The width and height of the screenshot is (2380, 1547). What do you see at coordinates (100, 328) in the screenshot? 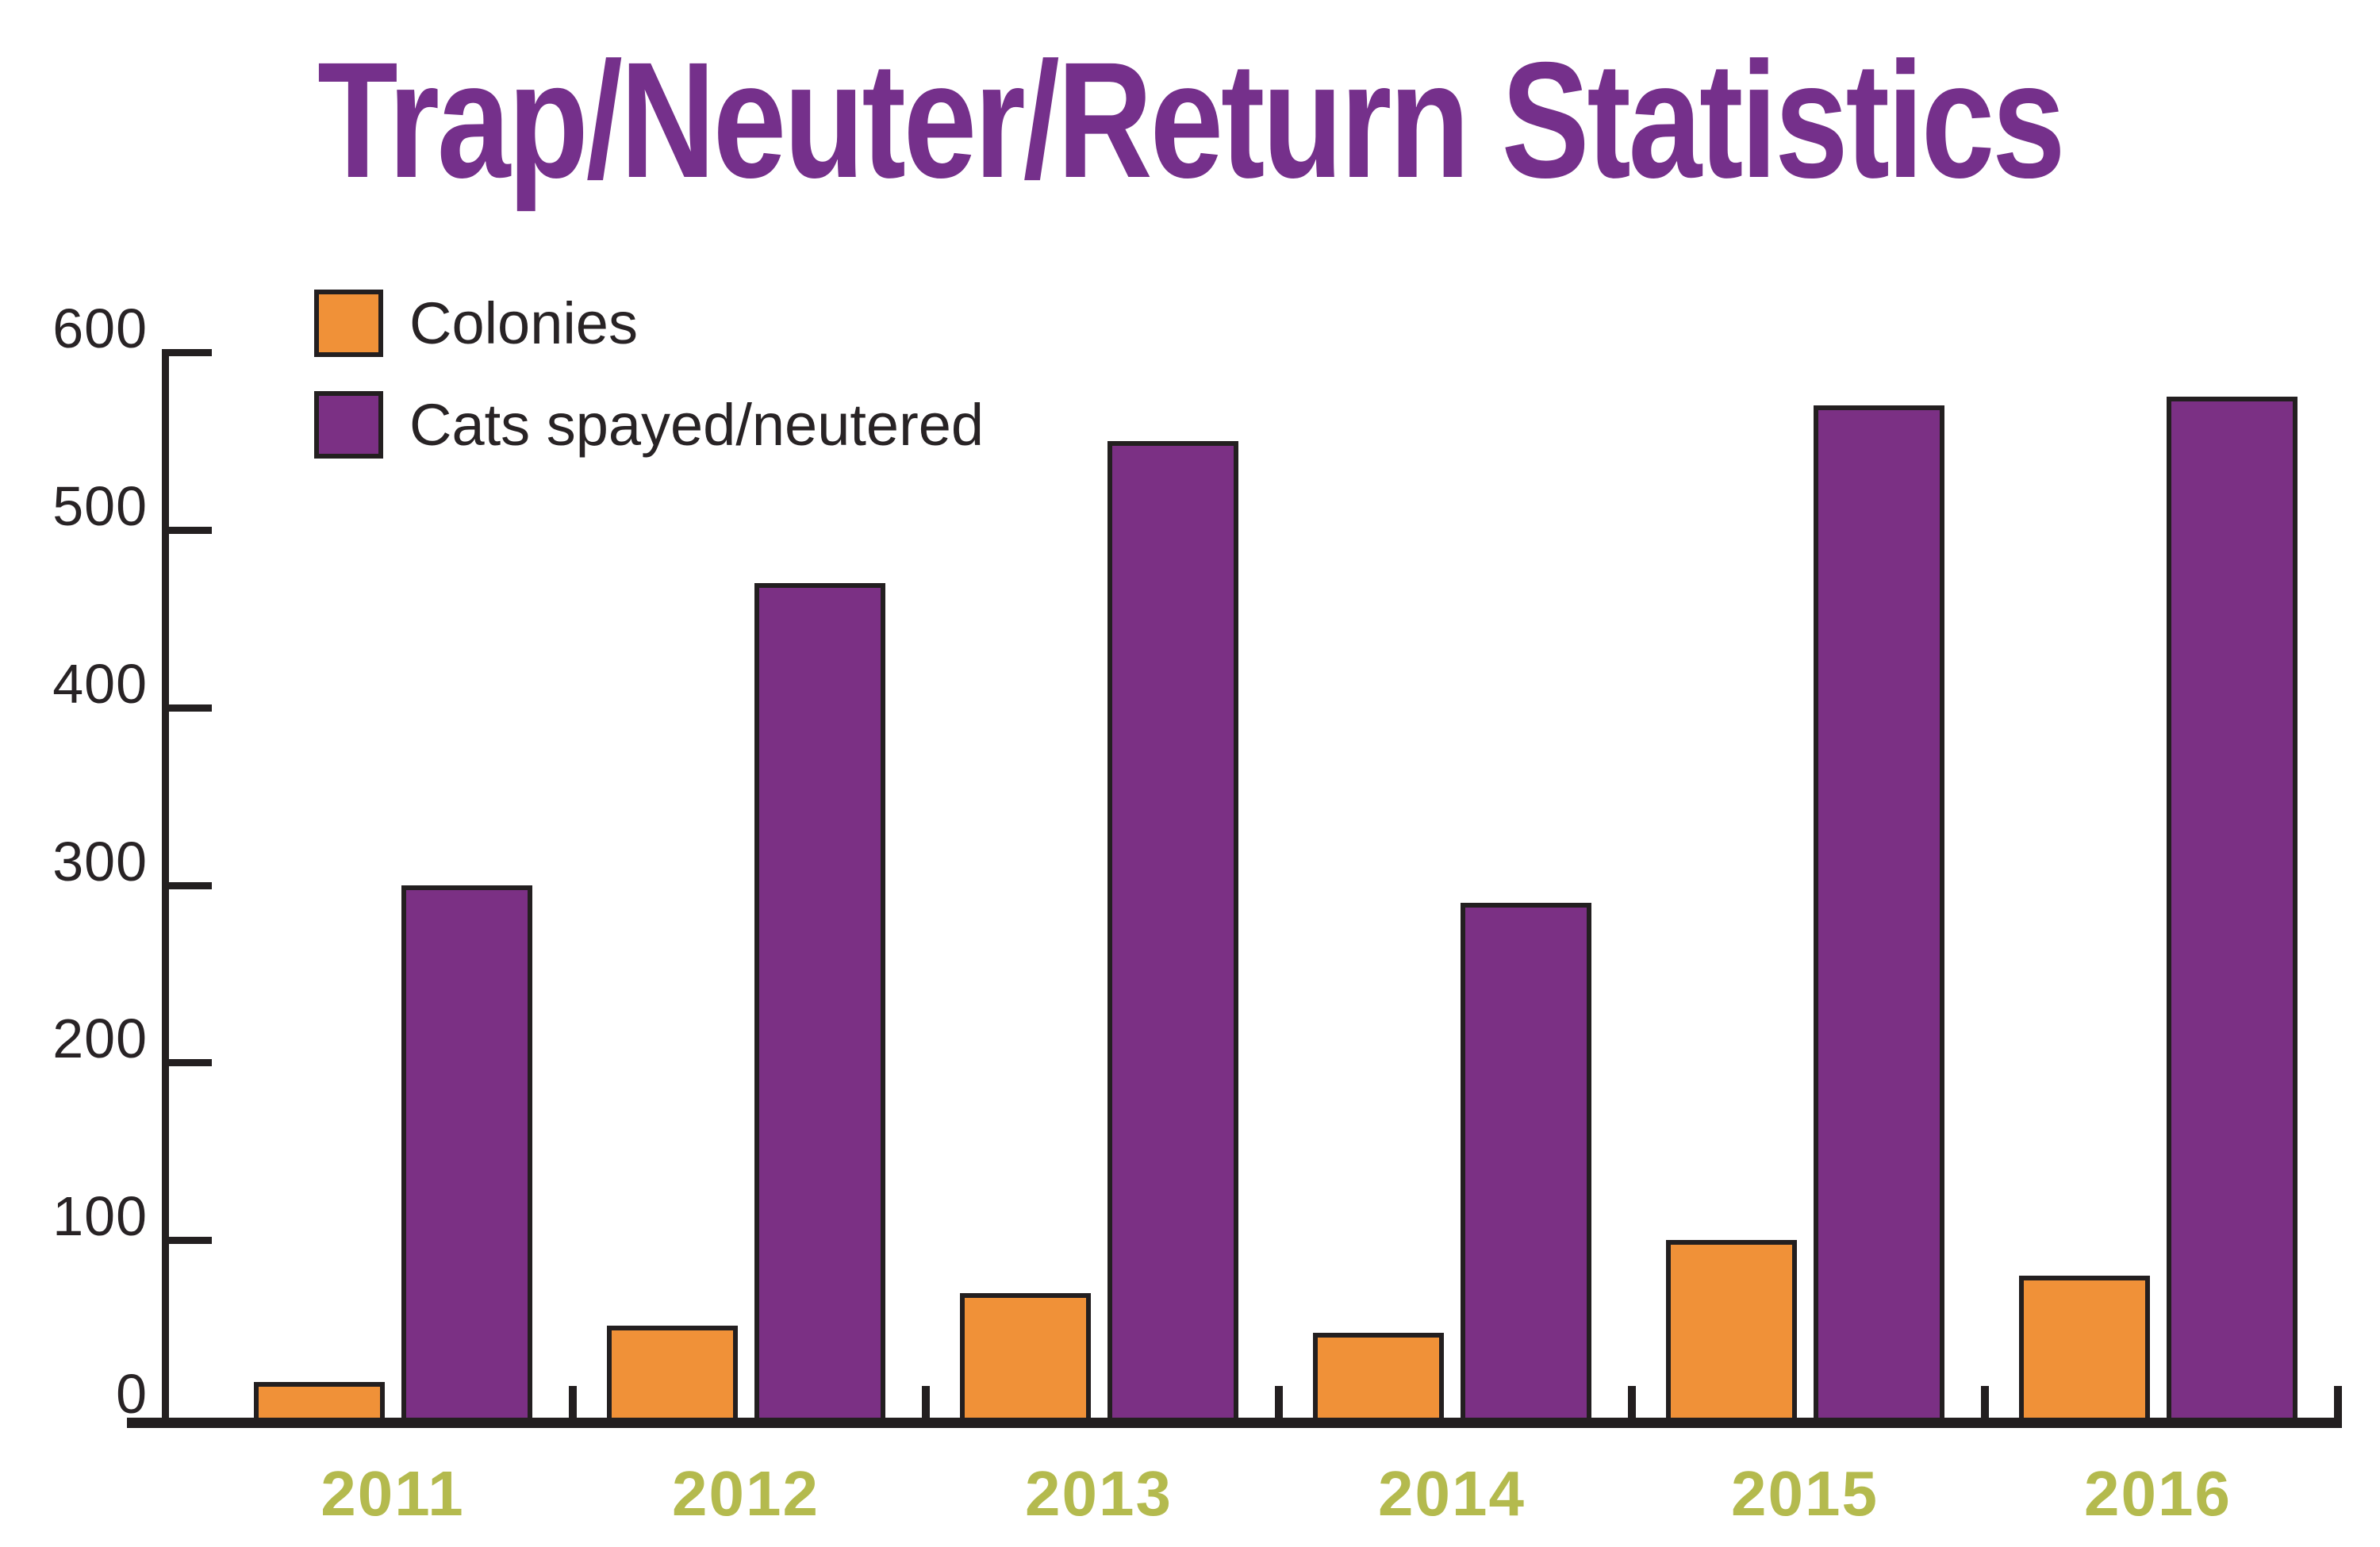
I see `y-tick-label-600: 600` at bounding box center [100, 328].